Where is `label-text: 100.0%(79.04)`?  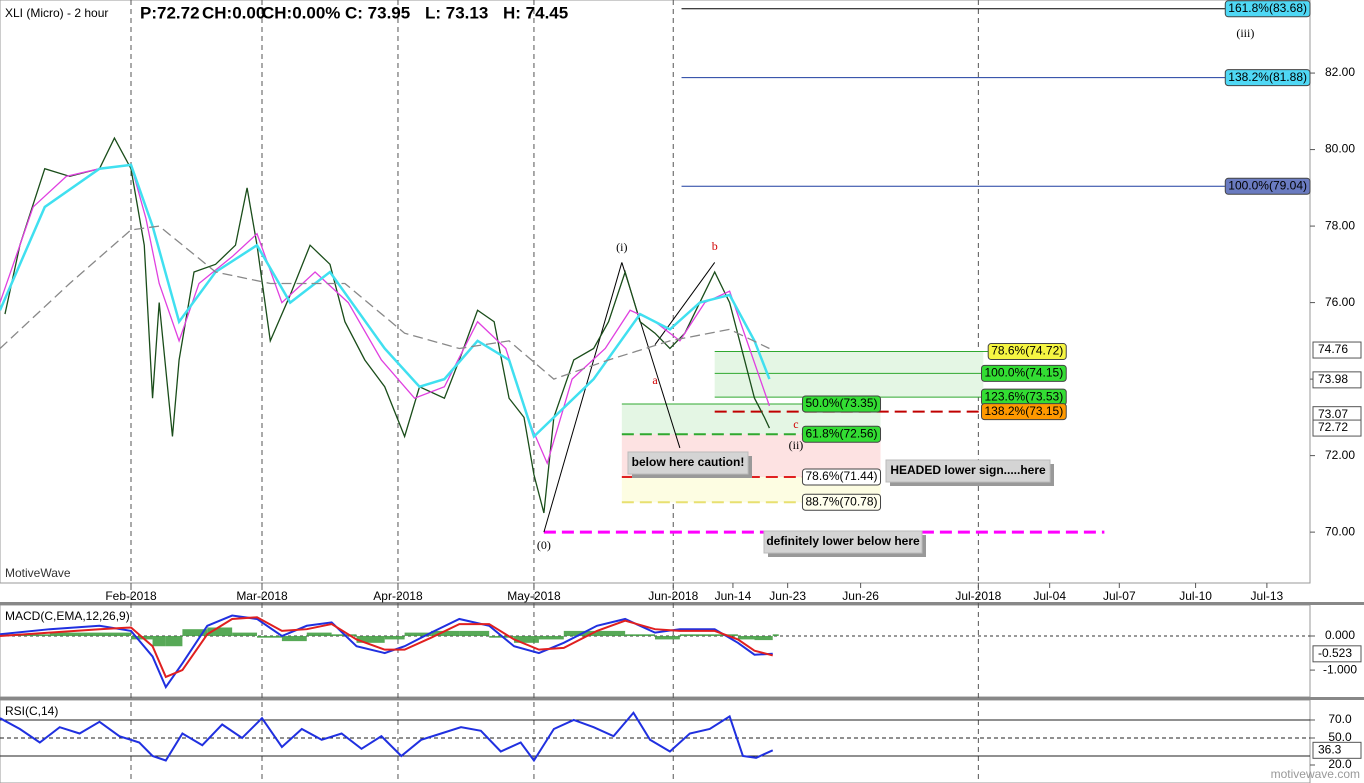 label-text: 100.0%(79.04) is located at coordinates (1267, 185).